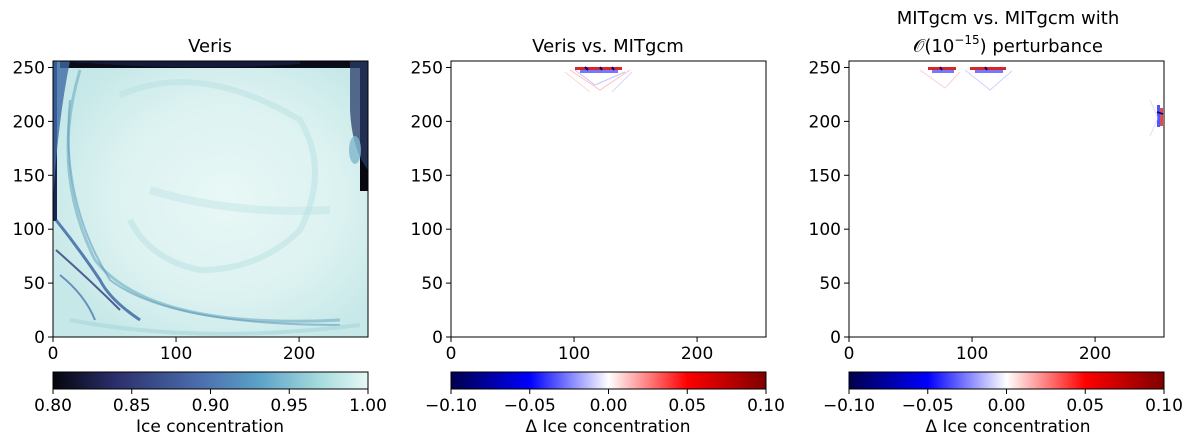 The width and height of the screenshot is (1192, 443). What do you see at coordinates (933, 46) in the screenshot?
I see `title-prefix: 𝒪(10` at bounding box center [933, 46].